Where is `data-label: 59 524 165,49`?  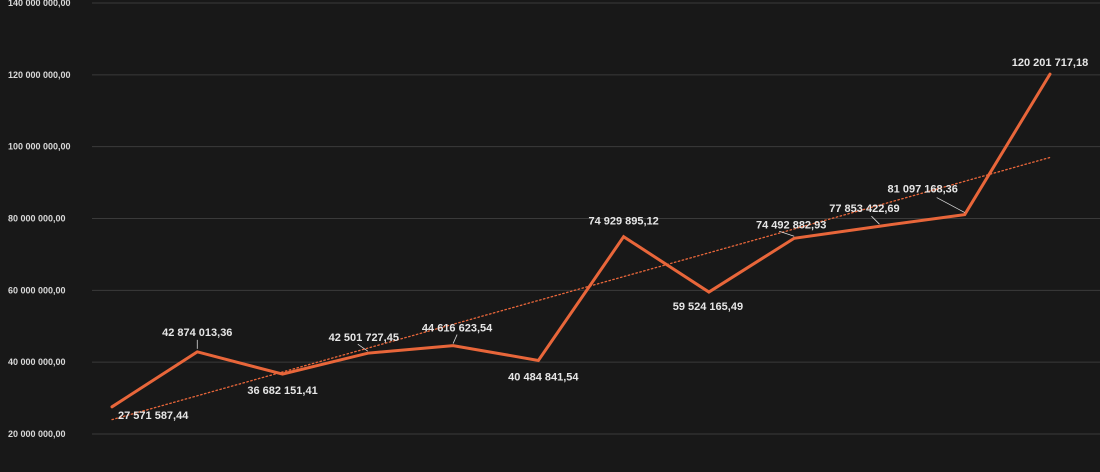 data-label: 59 524 165,49 is located at coordinates (708, 307).